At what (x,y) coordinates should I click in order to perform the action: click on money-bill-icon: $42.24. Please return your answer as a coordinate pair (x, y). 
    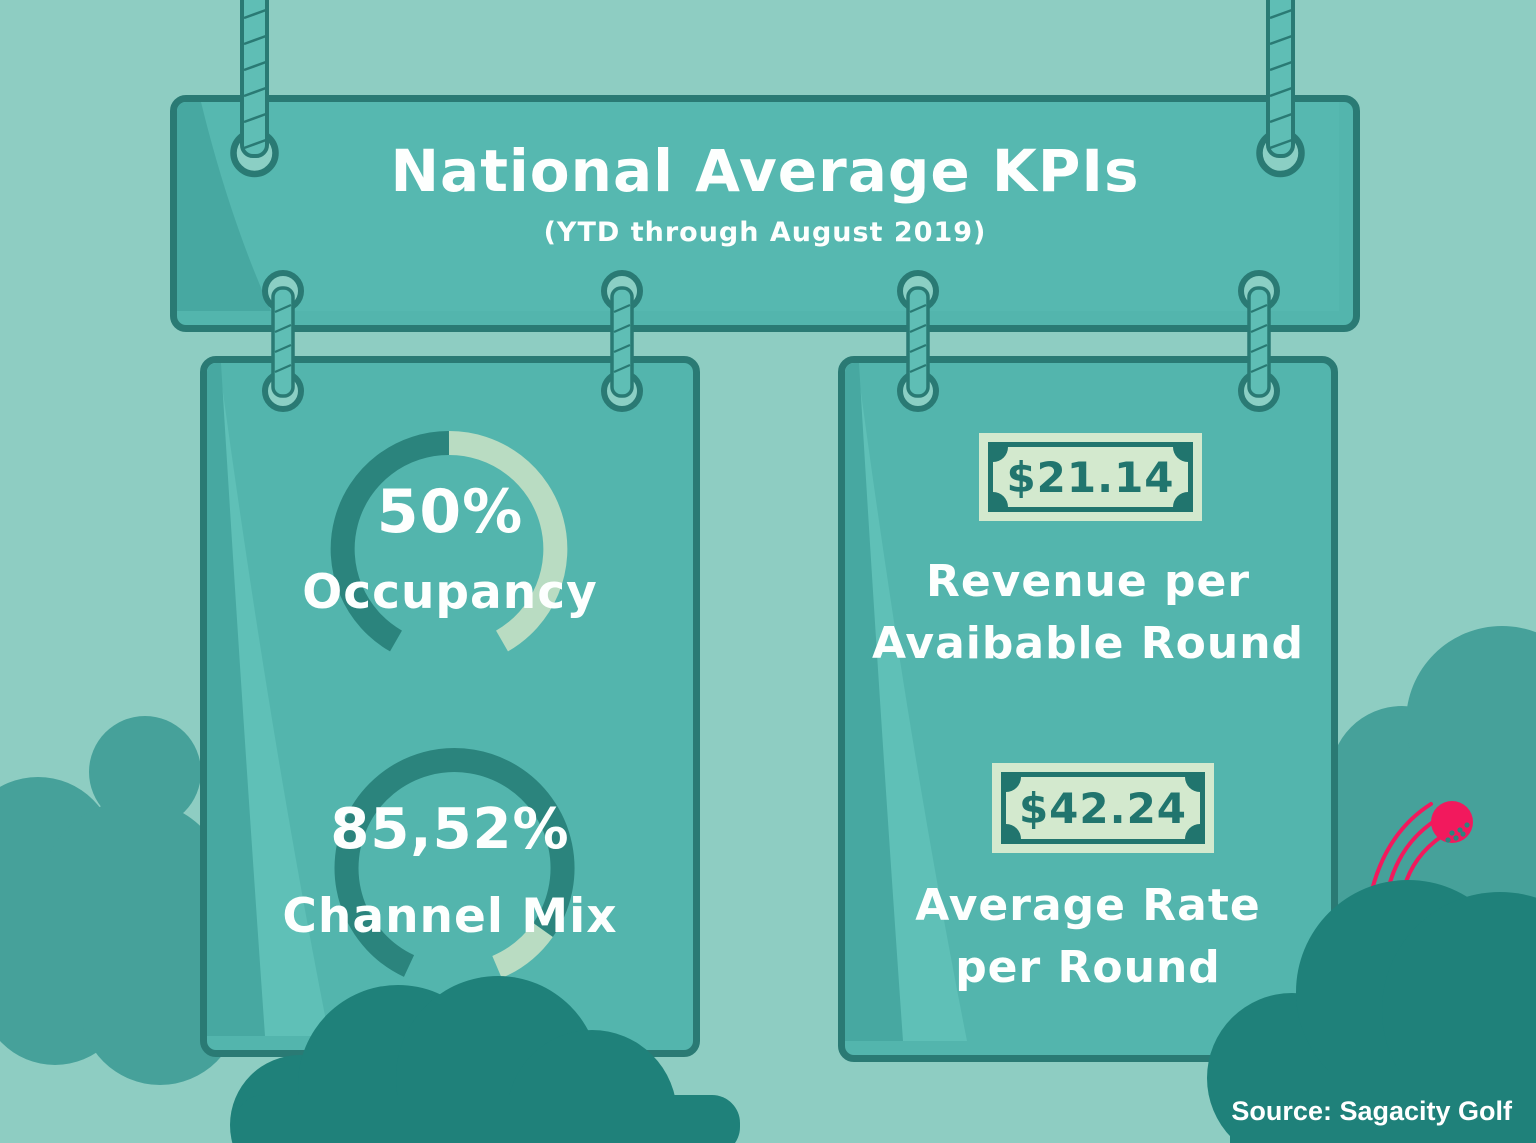
    Looking at the image, I should click on (1103, 808).